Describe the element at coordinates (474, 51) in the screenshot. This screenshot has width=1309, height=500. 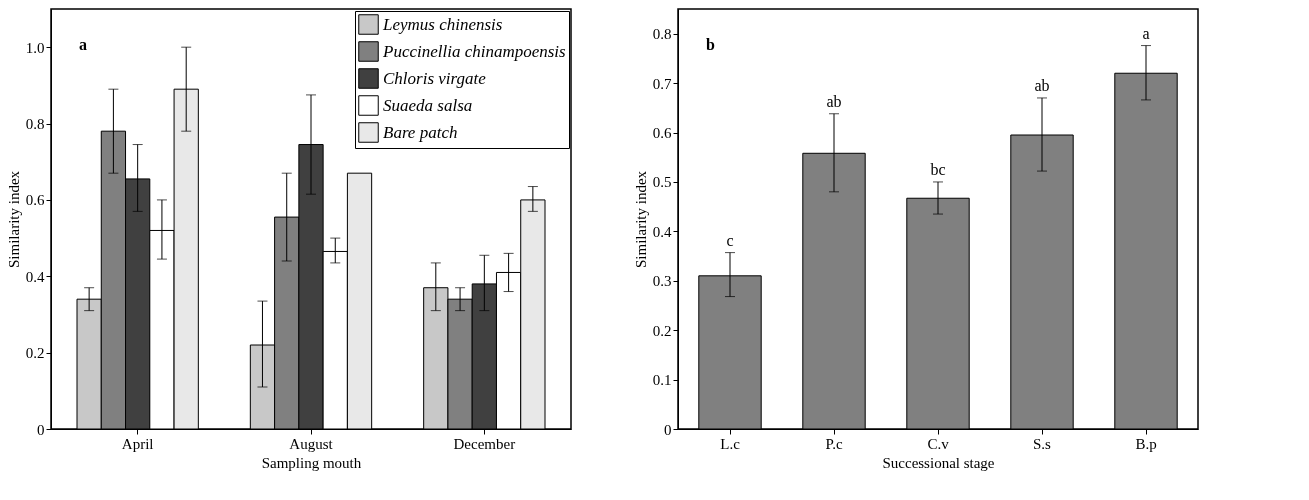
I see `legend-label: Puccinellia chinampoensis` at that location.